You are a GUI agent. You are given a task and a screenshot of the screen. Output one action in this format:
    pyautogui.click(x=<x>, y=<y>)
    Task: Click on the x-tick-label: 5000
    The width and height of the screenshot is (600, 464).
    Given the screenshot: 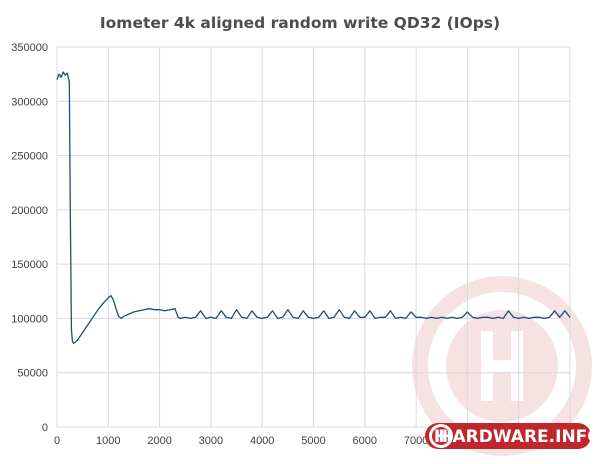 What is the action you would take?
    pyautogui.click(x=313, y=441)
    